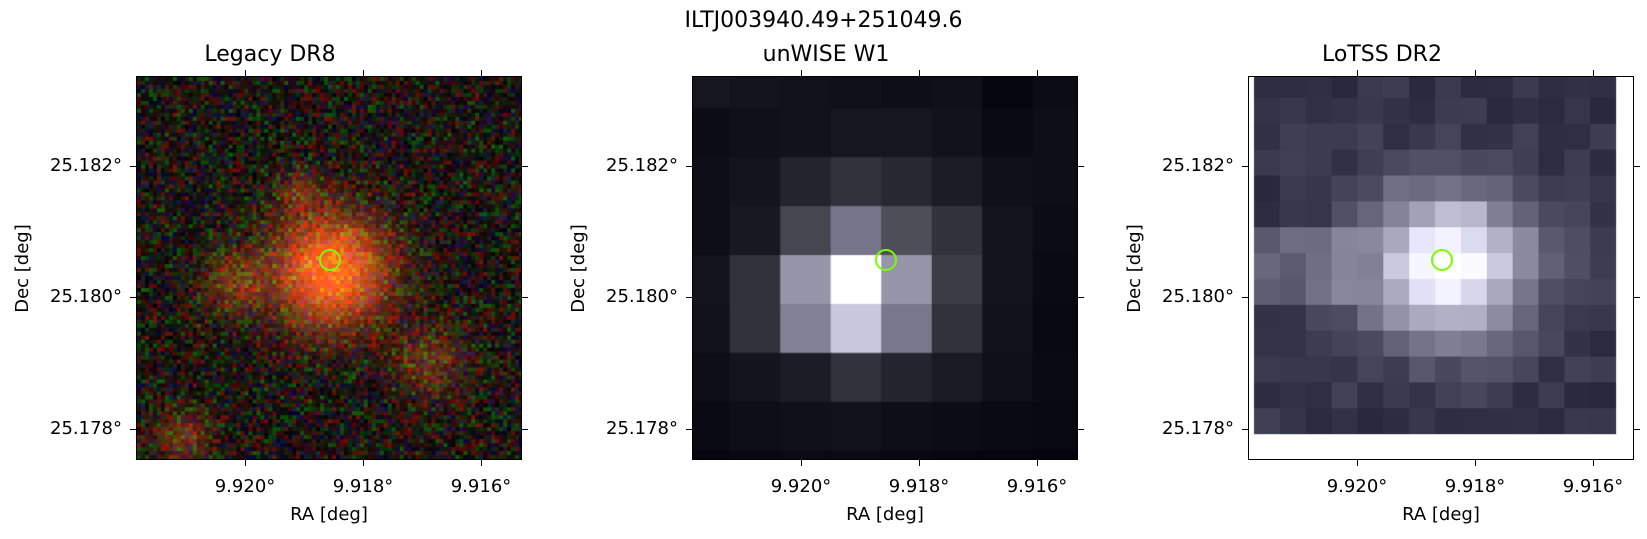 The width and height of the screenshot is (1647, 539). I want to click on panel-title: unWISE W1, so click(826, 54).